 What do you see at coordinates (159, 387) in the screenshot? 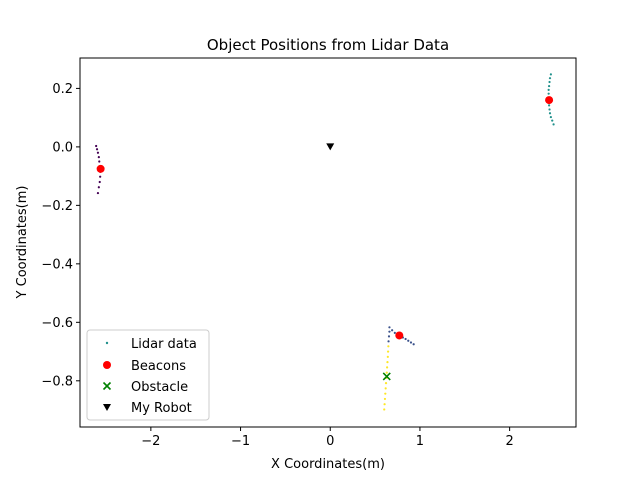
I see `legend-label-obstacle: Obstacle` at bounding box center [159, 387].